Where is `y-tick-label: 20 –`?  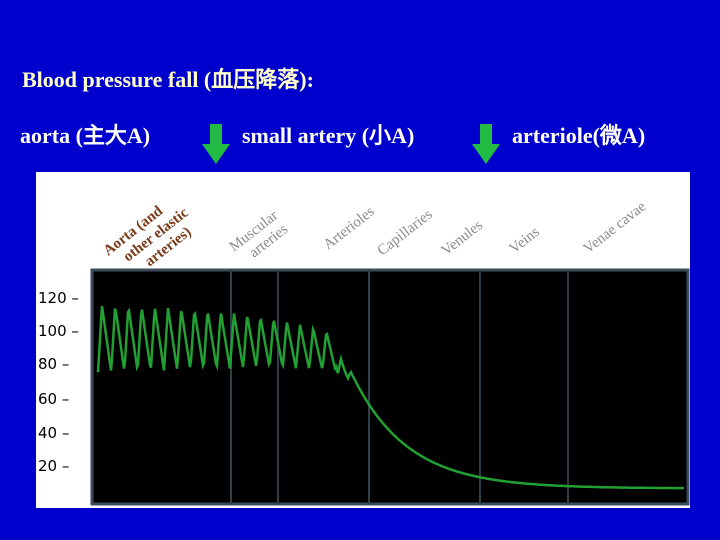
y-tick-label: 20 – is located at coordinates (53, 466).